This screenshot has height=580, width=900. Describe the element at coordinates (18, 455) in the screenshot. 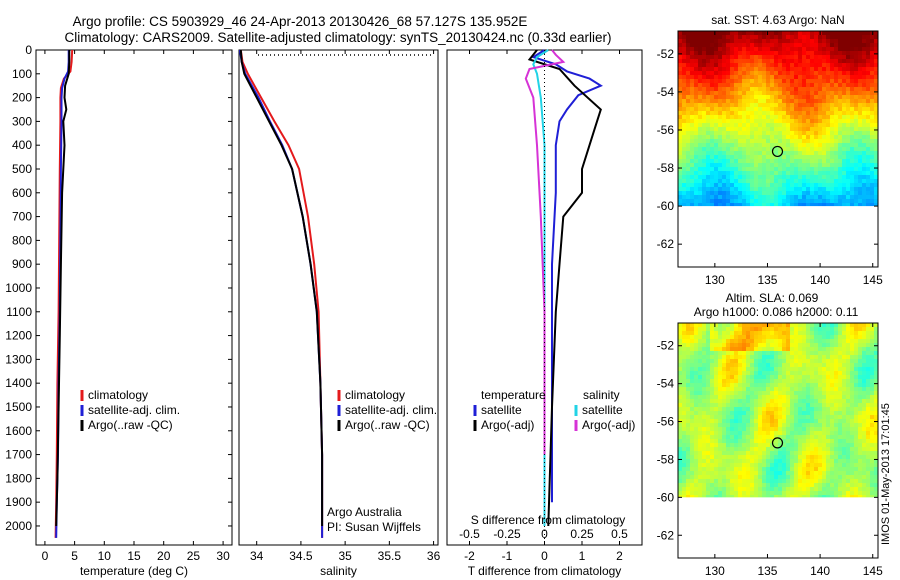

I see `y-tick-label: 1700` at that location.